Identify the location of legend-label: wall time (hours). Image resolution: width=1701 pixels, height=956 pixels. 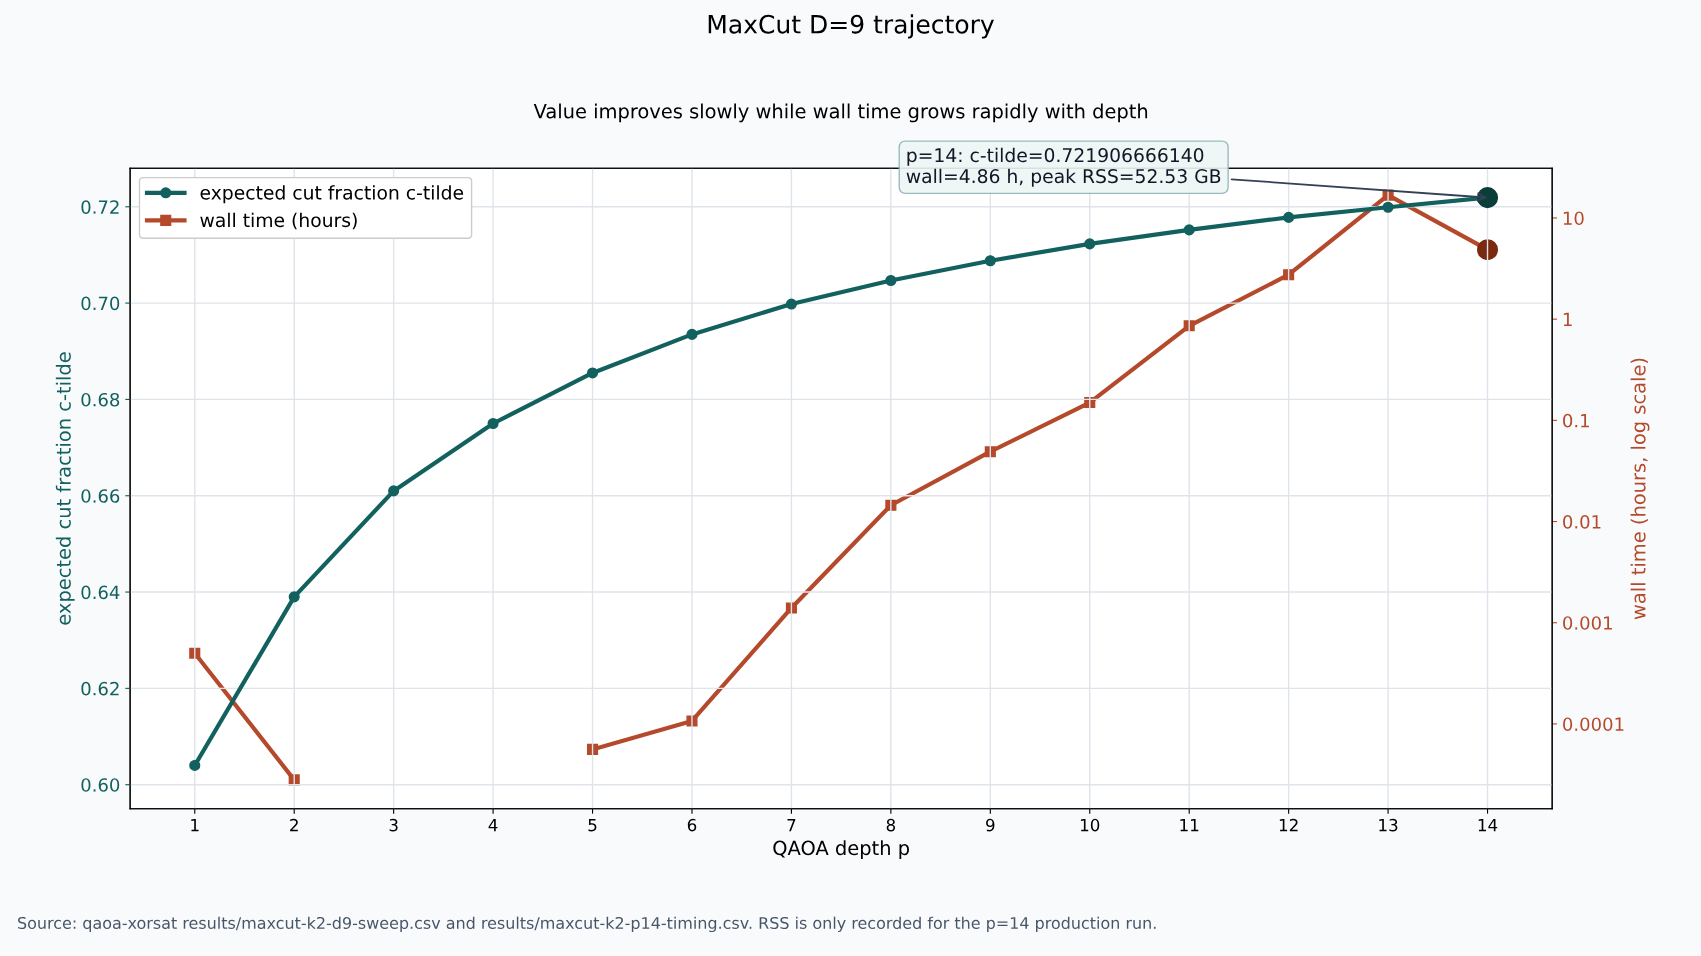
(278, 221).